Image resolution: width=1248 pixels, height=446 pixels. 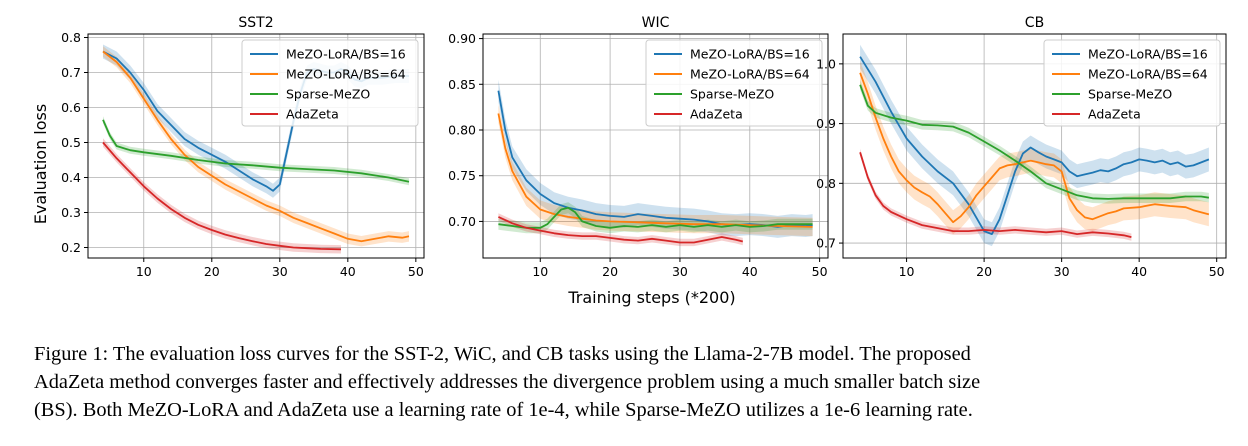 What do you see at coordinates (656, 23) in the screenshot?
I see `panel-title: WIC` at bounding box center [656, 23].